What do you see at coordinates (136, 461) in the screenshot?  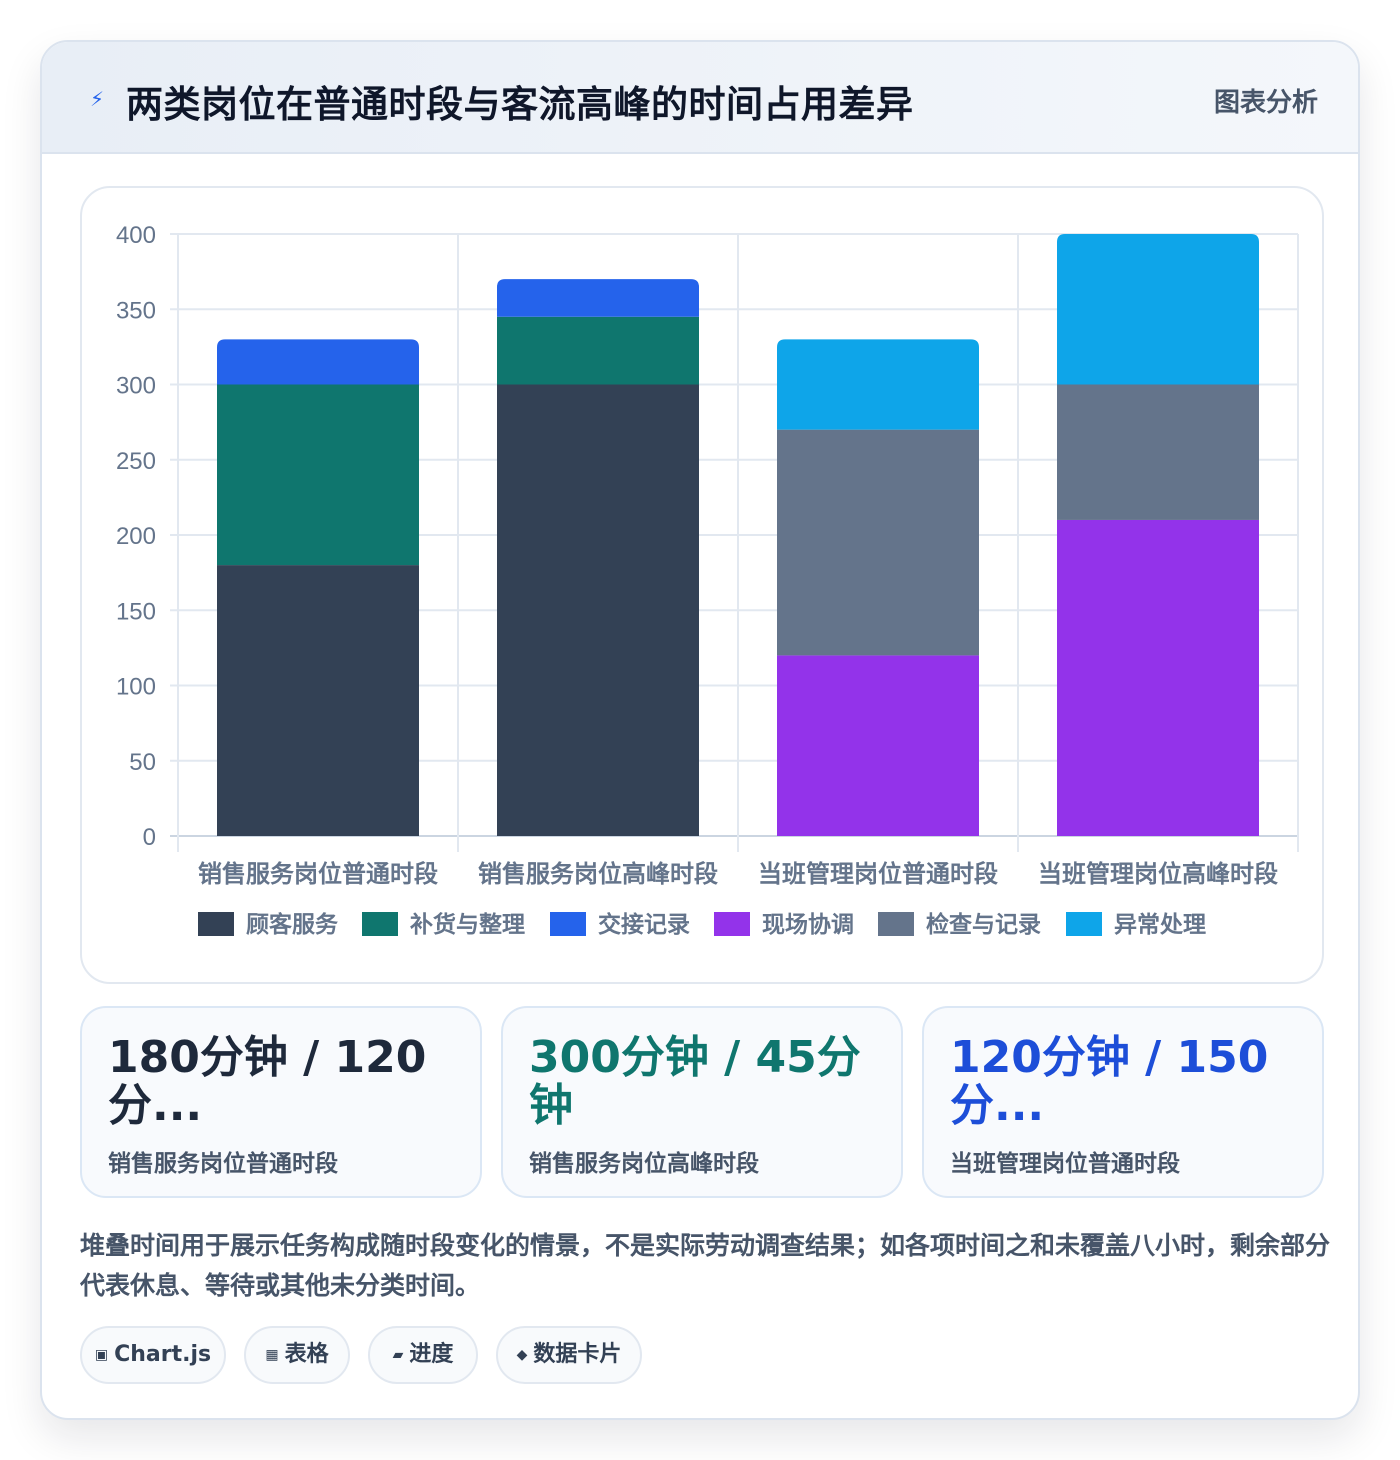 I see `y-tick-label: 250` at bounding box center [136, 461].